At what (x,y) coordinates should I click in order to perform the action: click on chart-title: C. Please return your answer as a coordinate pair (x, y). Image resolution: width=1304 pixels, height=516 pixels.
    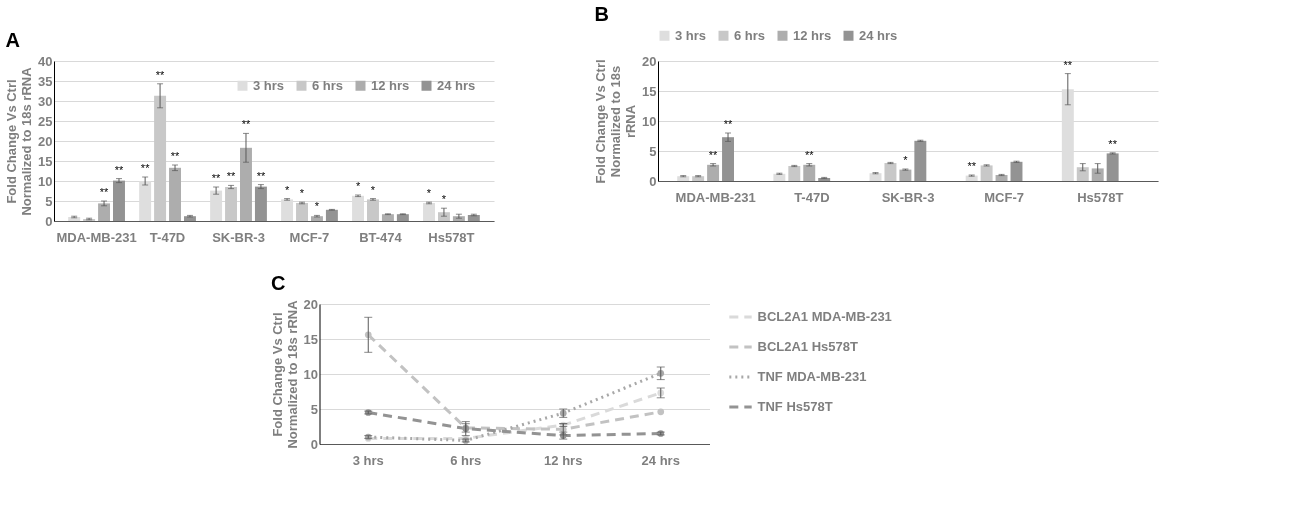
    Looking at the image, I should click on (278, 283).